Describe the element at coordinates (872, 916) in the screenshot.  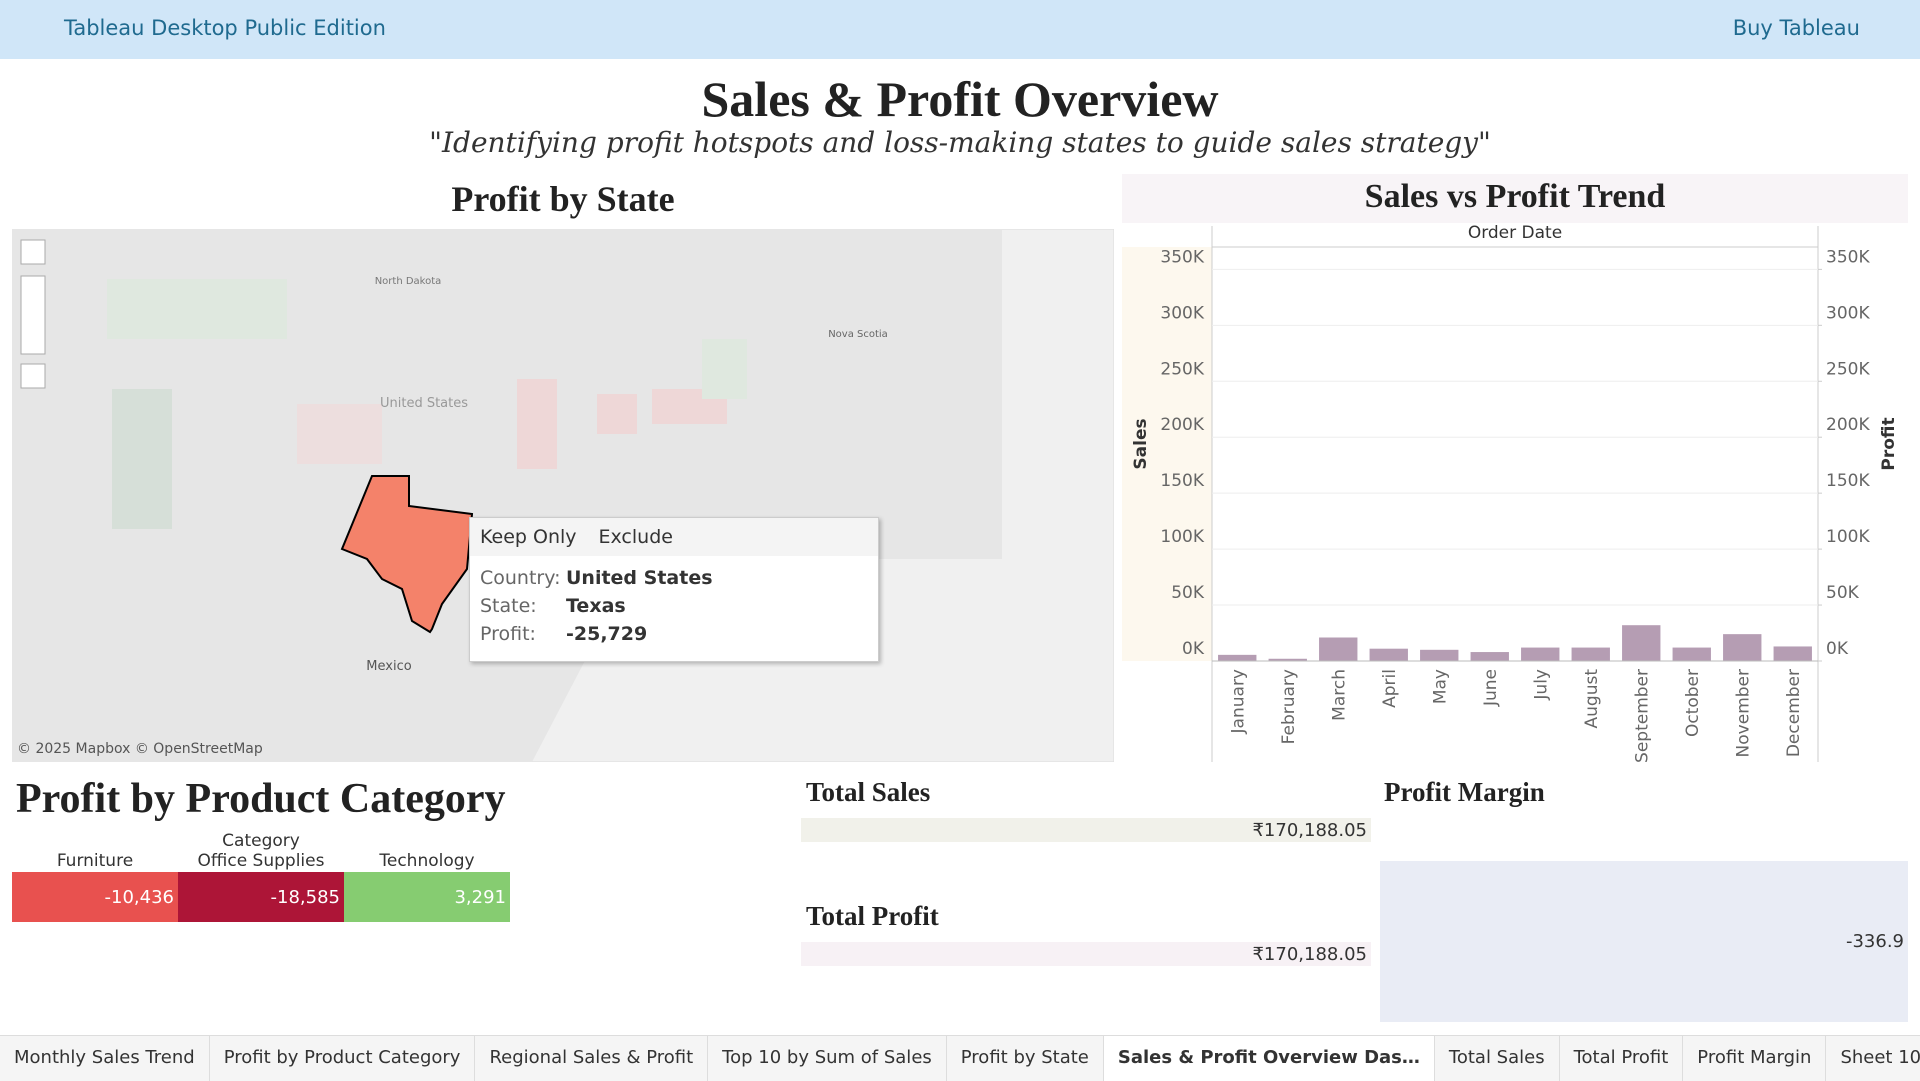
I see `kpi-title: Total Profit` at that location.